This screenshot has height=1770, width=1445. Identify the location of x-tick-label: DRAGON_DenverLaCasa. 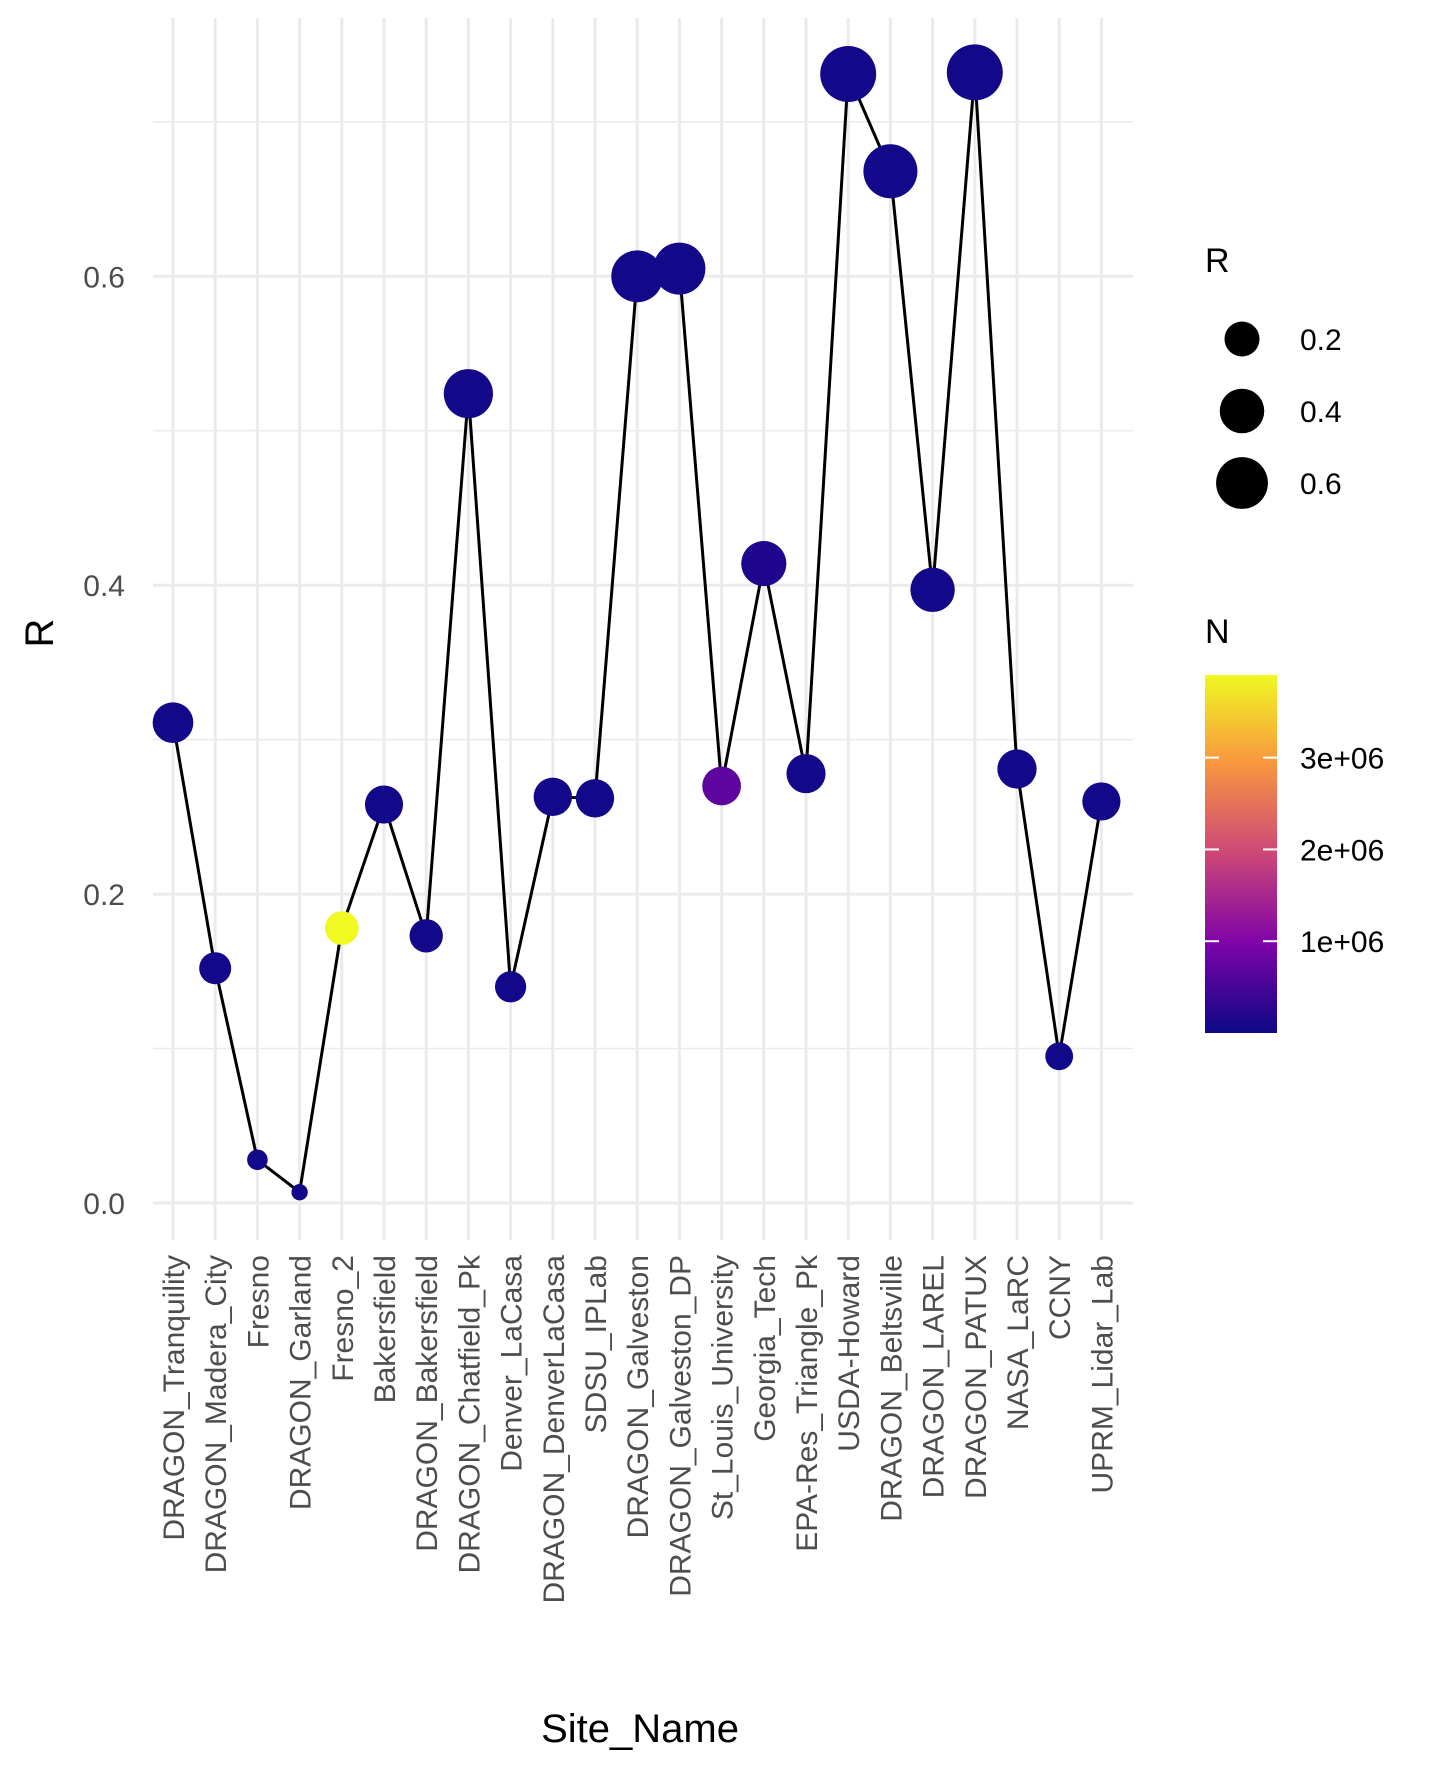
(554, 1429).